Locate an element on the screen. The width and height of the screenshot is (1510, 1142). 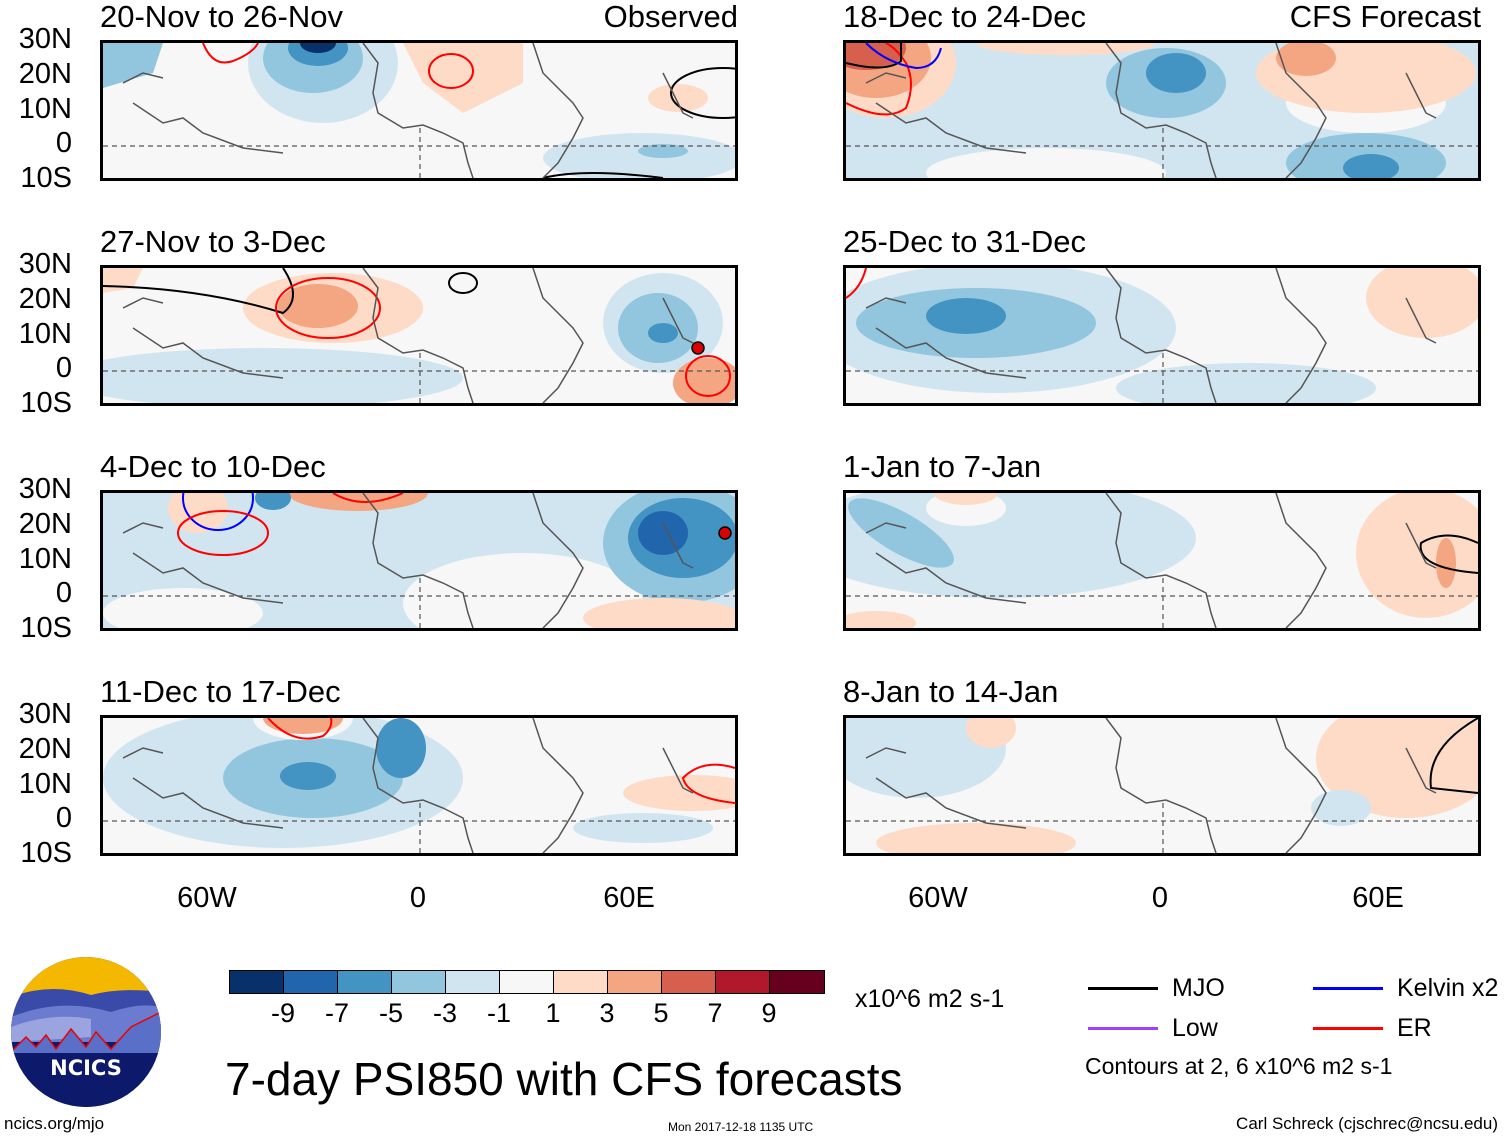
legend-label: ER is located at coordinates (1414, 1028).